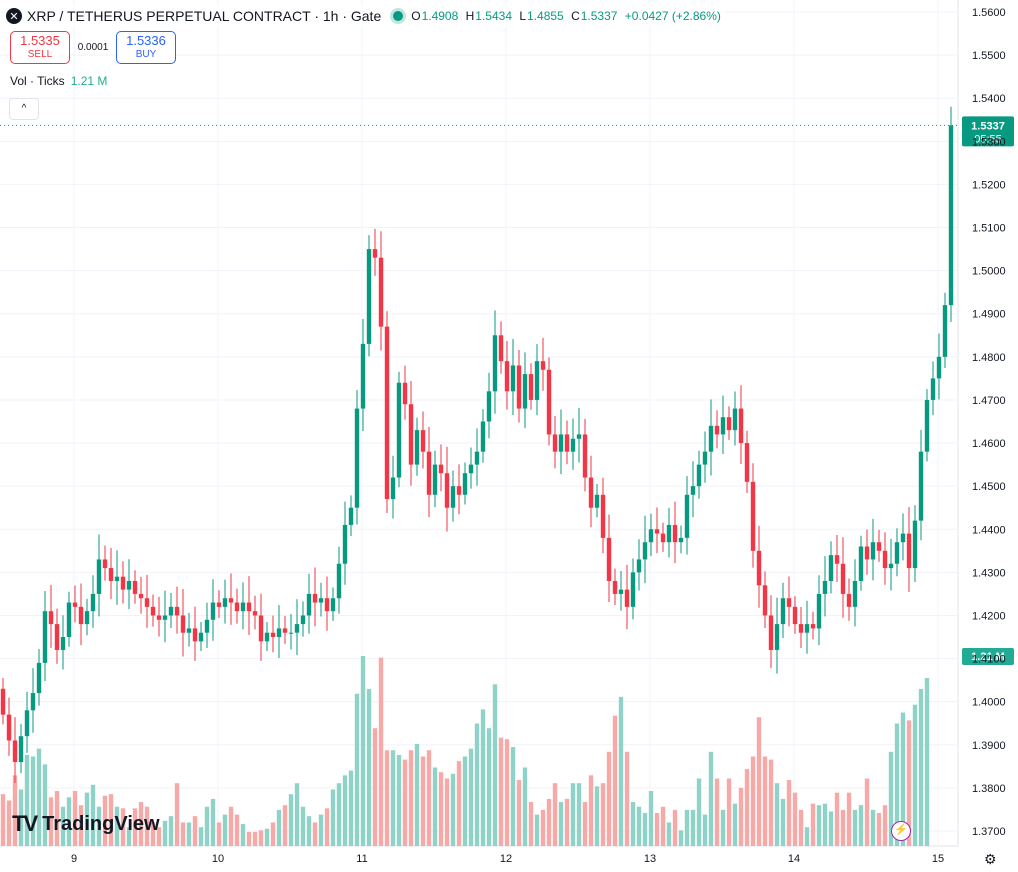 This screenshot has height=872, width=1018. Describe the element at coordinates (24, 109) in the screenshot. I see `collapse-legend-button: ^` at that location.